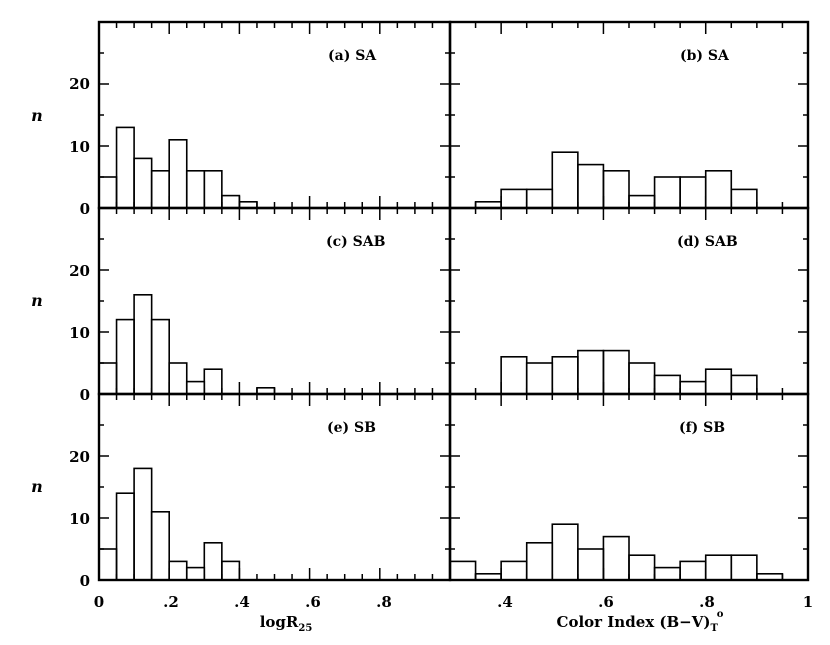 The height and width of the screenshot is (645, 830). I want to click on x-axis-title-right: Color Index (B−V)To, so click(640, 621).